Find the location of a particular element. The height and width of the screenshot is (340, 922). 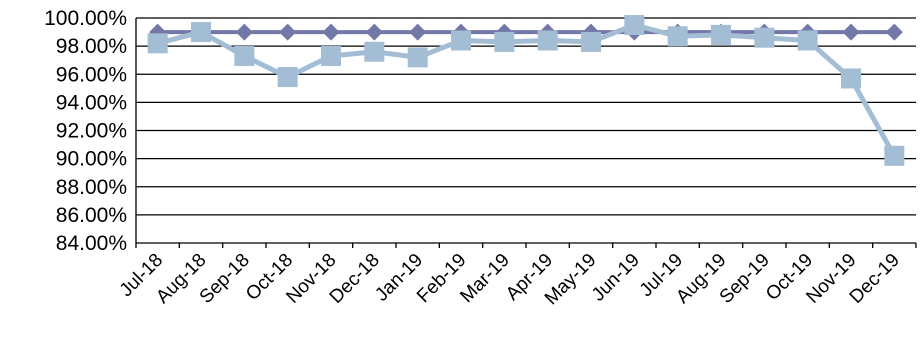

y-tick-label: 88.00% is located at coordinates (91, 187).